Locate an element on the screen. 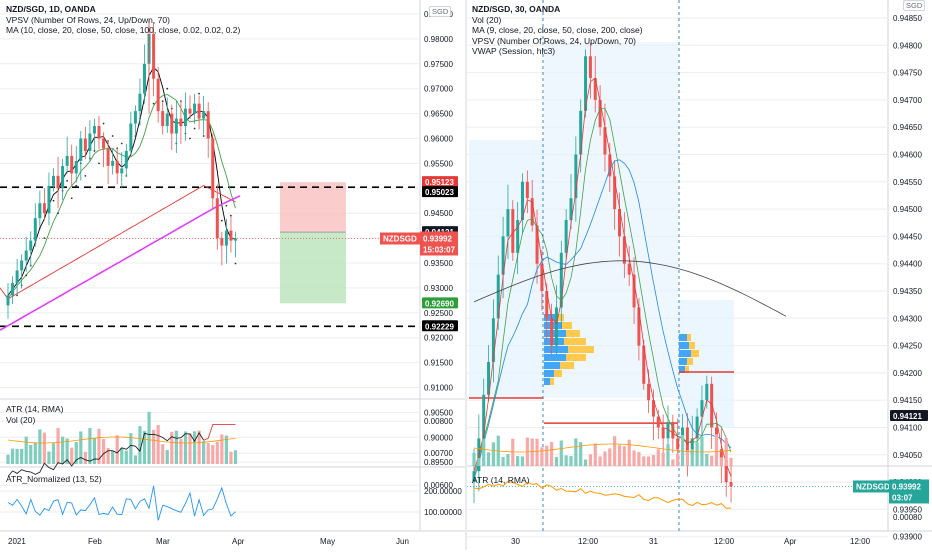  right-currency-label: SGD is located at coordinates (914, 5).